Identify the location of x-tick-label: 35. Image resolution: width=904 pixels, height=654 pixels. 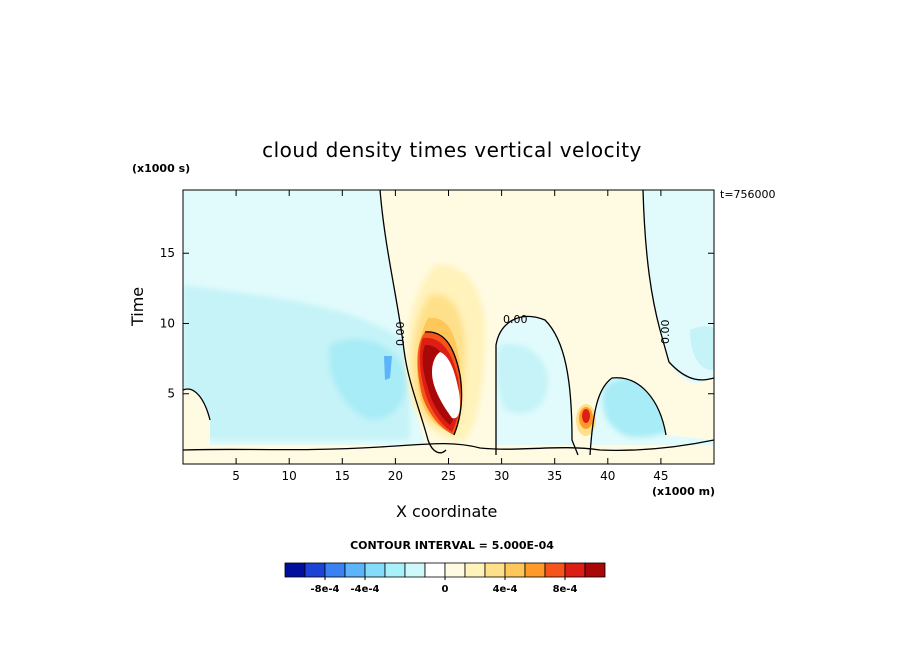
(554, 476).